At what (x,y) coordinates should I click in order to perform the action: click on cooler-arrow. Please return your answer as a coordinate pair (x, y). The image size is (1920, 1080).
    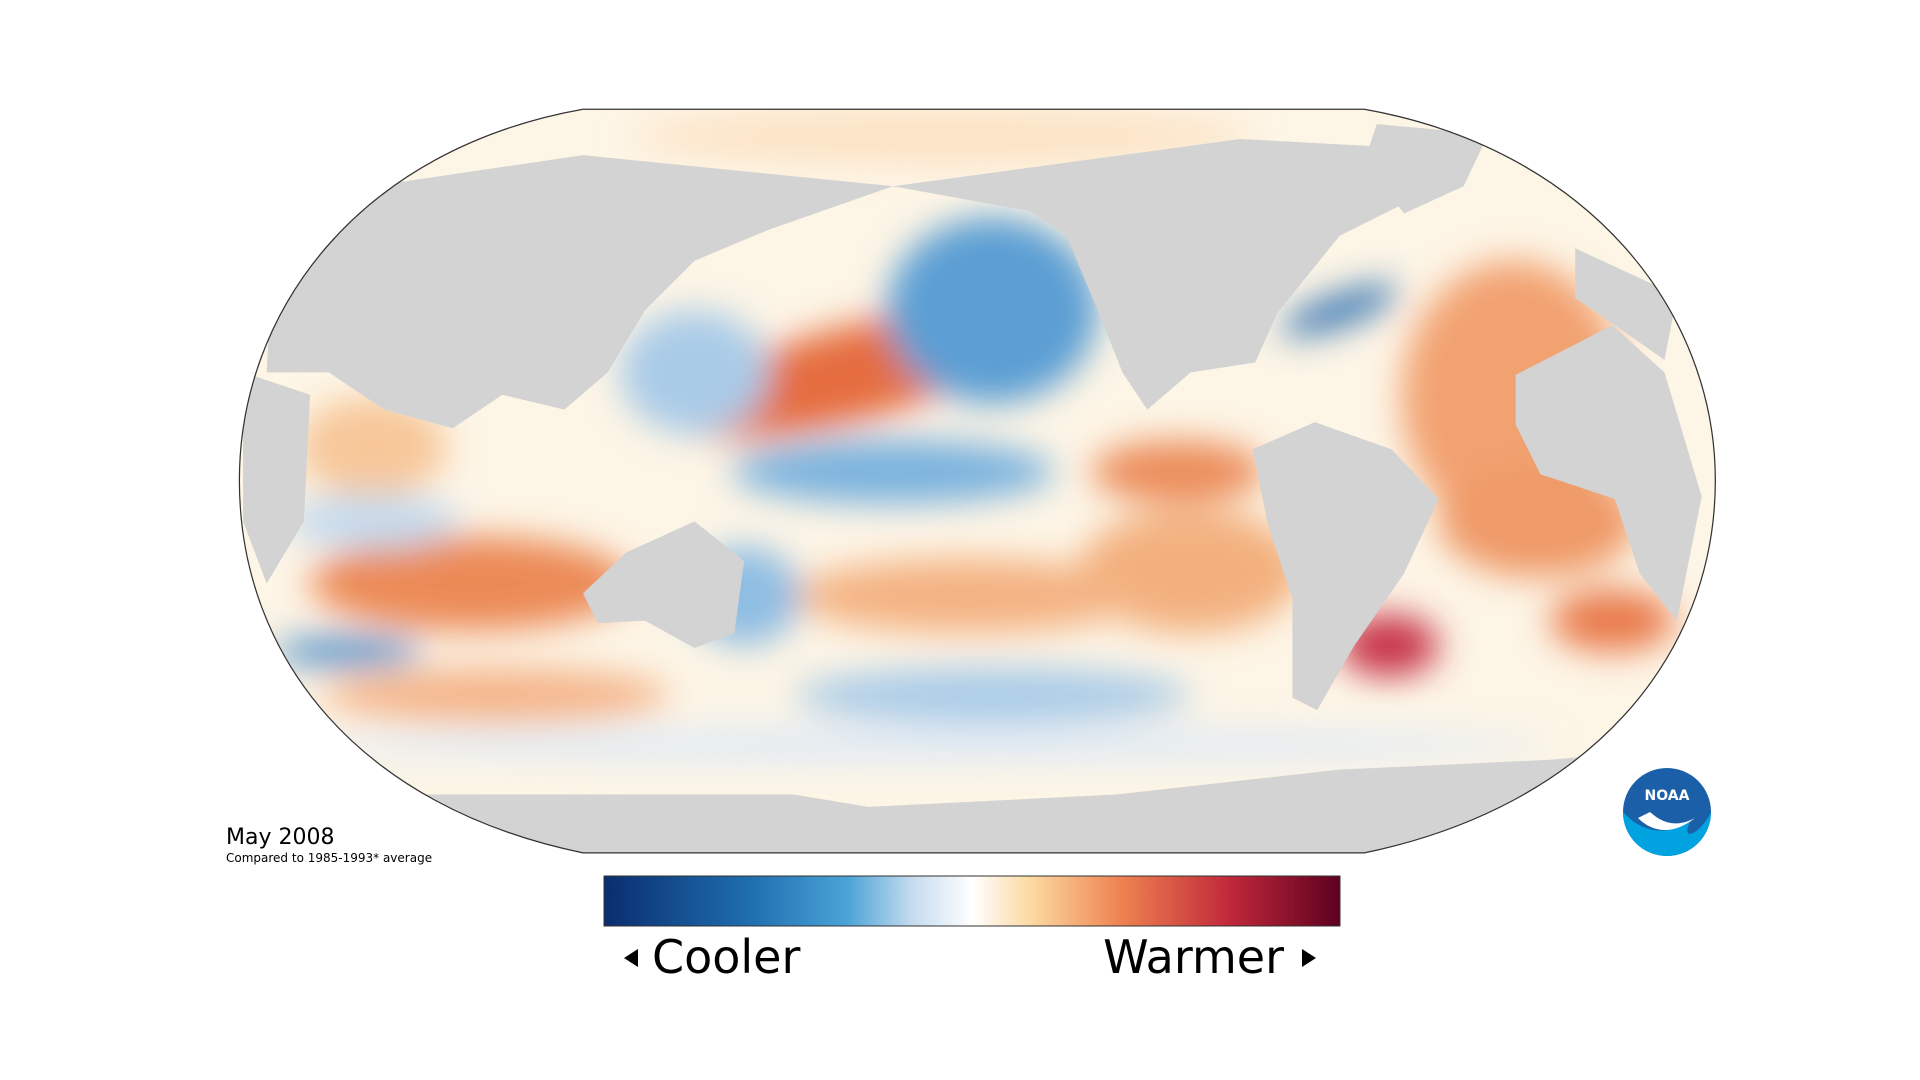
    Looking at the image, I should click on (631, 958).